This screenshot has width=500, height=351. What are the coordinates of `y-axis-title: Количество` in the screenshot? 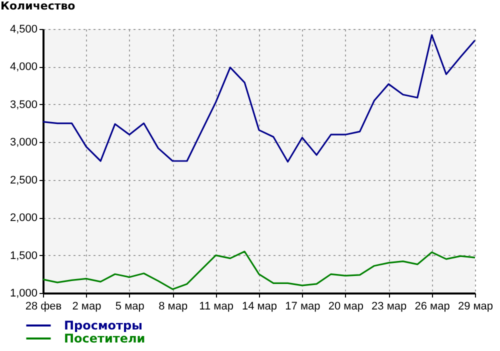 It's located at (38, 6).